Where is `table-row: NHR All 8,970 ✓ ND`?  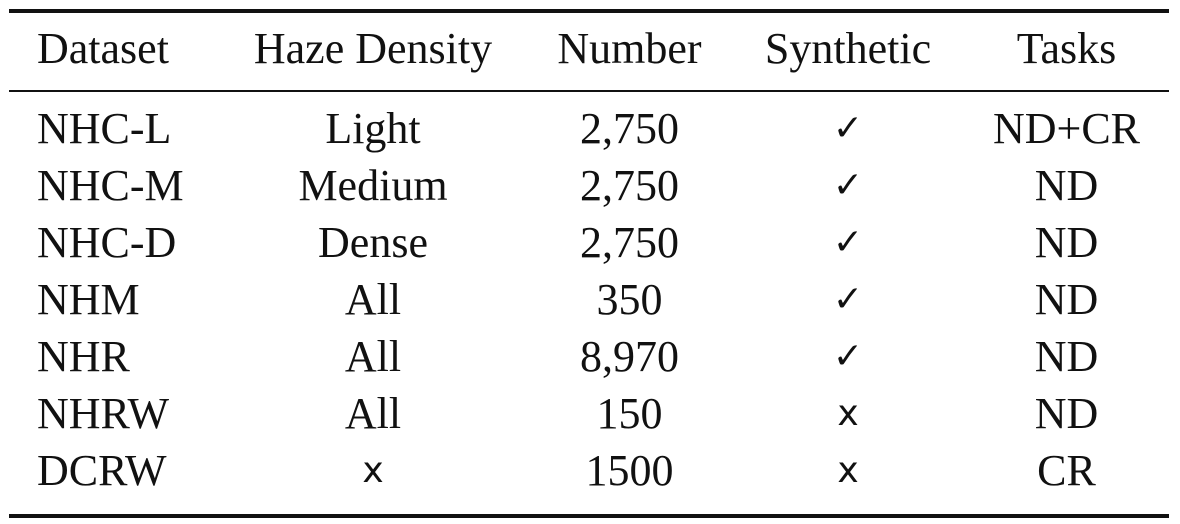 table-row: NHR All 8,970 ✓ ND is located at coordinates (589, 356).